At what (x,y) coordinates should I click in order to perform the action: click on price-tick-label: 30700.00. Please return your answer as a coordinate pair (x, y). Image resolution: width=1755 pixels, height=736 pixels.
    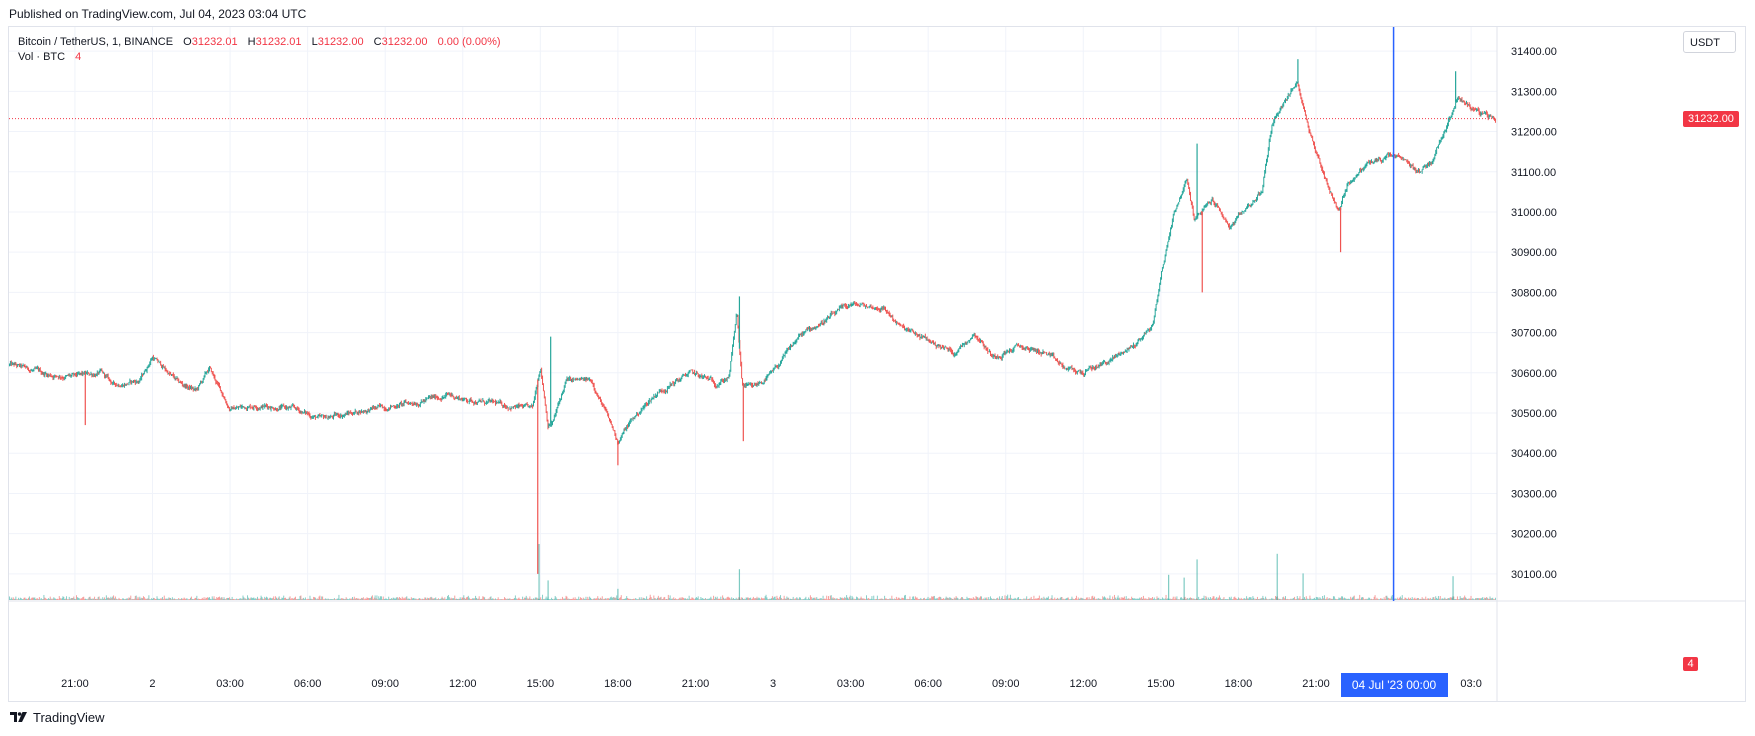
    Looking at the image, I should click on (1534, 334).